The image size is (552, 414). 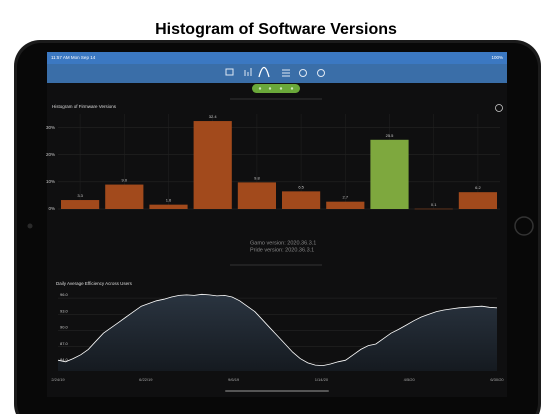 I want to click on toolbar-icons, so click(x=275, y=72).